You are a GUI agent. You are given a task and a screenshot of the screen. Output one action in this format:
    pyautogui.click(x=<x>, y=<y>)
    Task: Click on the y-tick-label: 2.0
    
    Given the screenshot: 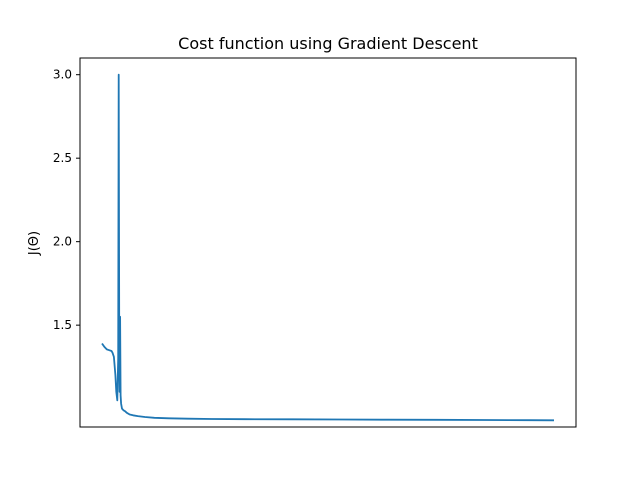 What is the action you would take?
    pyautogui.click(x=62, y=242)
    